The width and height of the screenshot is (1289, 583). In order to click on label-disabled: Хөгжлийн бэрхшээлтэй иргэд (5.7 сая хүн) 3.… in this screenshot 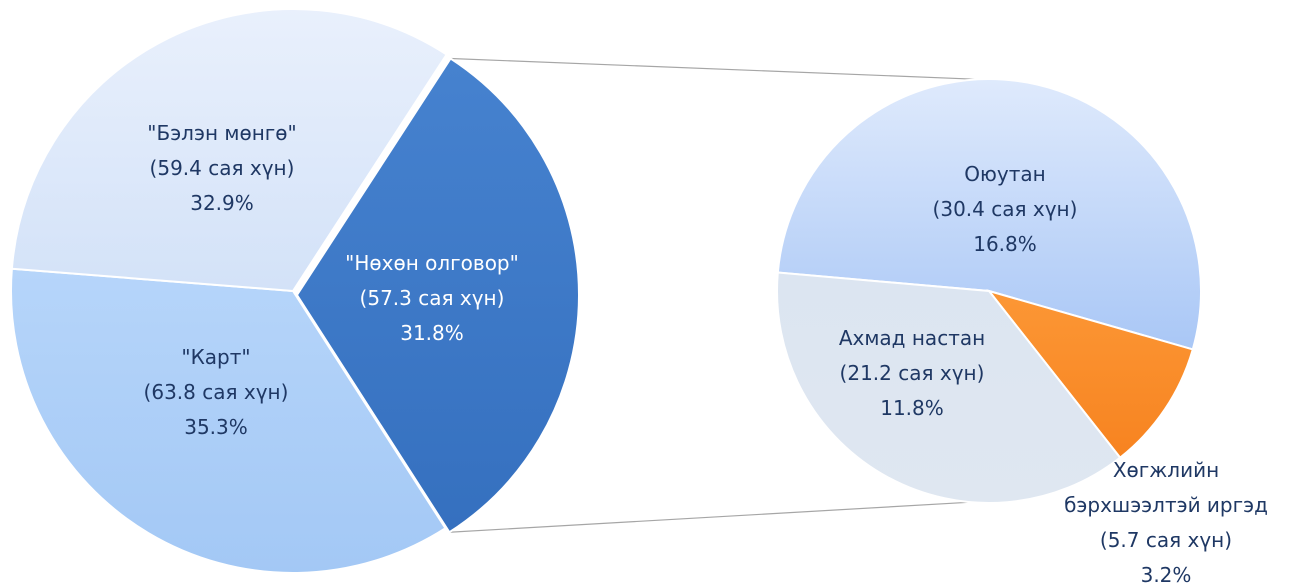, I will do `click(1166, 520)`.